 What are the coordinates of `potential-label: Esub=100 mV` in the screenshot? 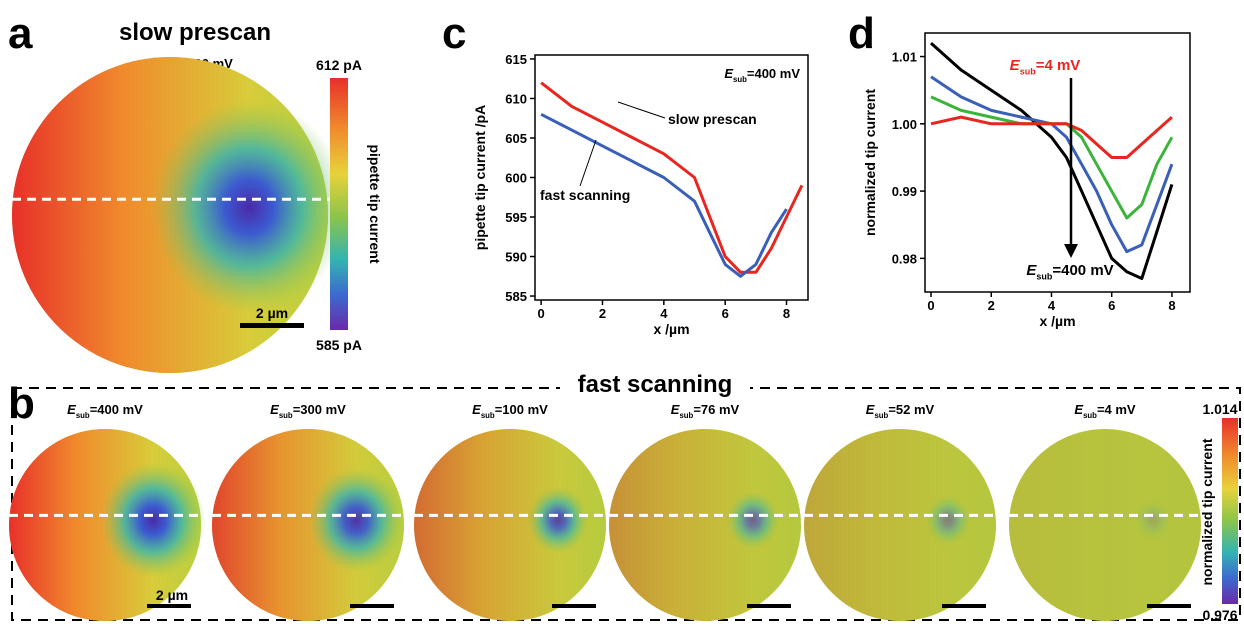 It's located at (510, 411).